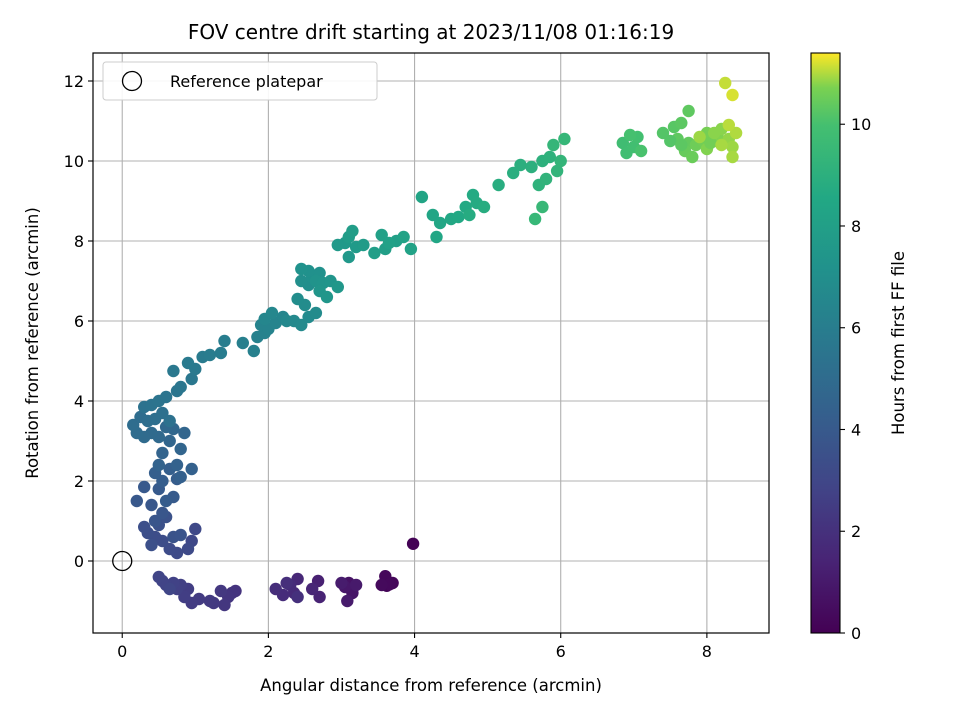 Image resolution: width=960 pixels, height=720 pixels. I want to click on colorbar-tick-label: 4, so click(856, 429).